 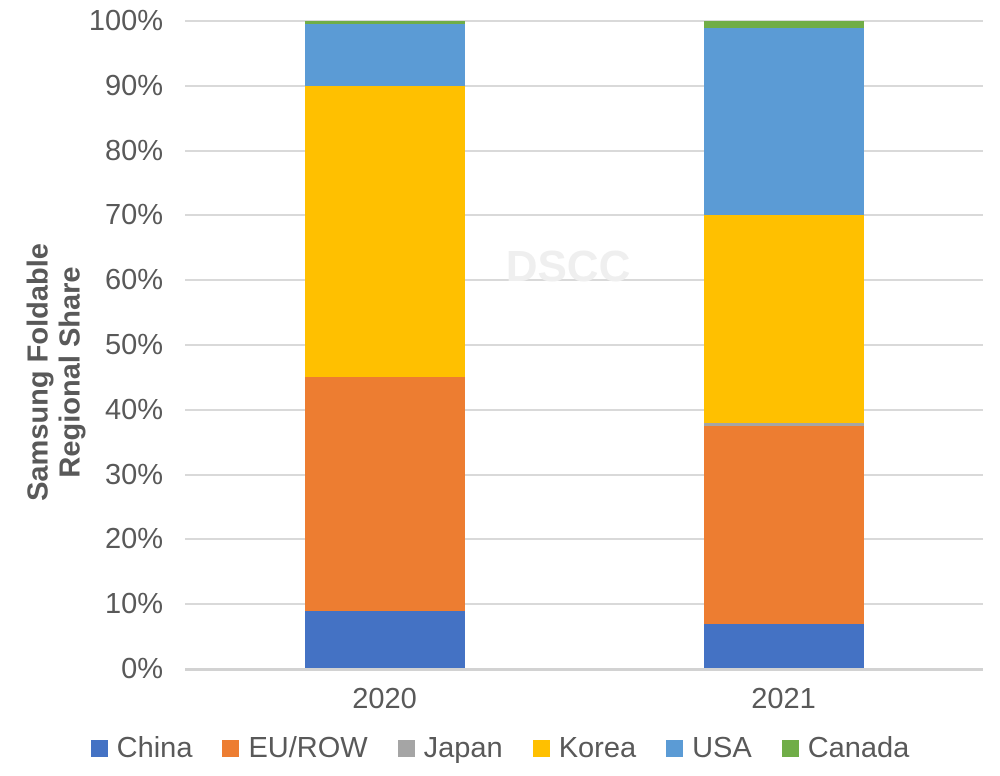 What do you see at coordinates (783, 525) in the screenshot?
I see `bar-segment-2021-eu-row` at bounding box center [783, 525].